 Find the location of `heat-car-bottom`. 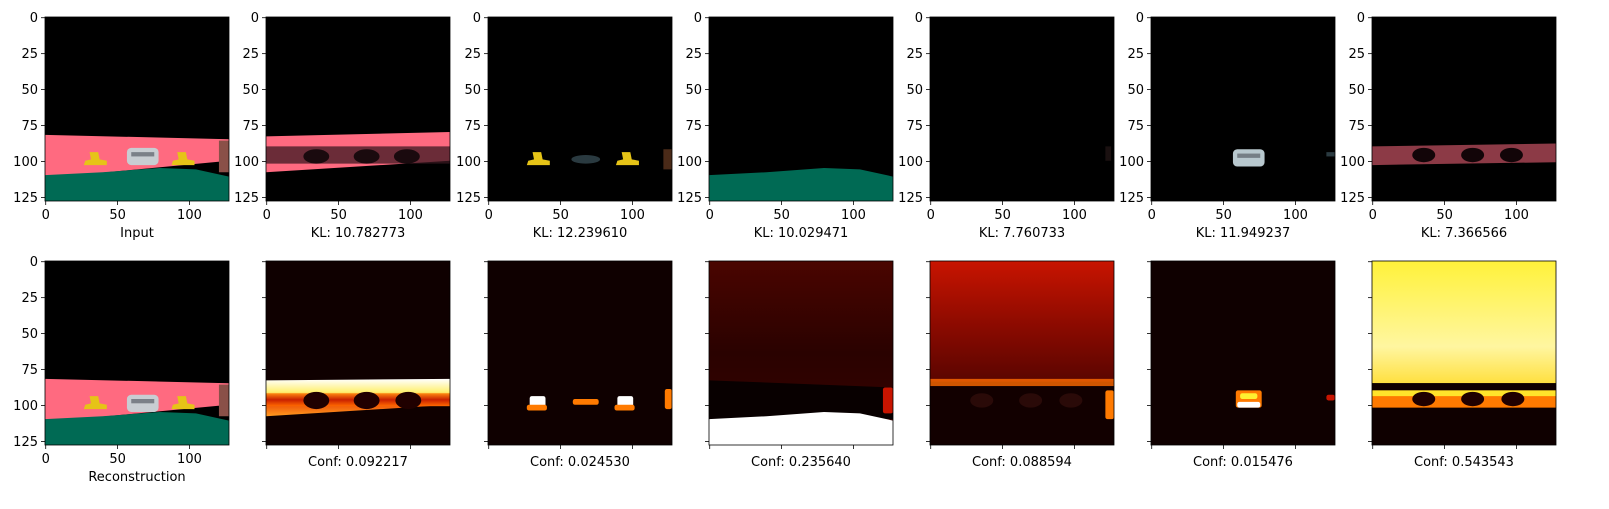

heat-car-bottom is located at coordinates (1249, 404).